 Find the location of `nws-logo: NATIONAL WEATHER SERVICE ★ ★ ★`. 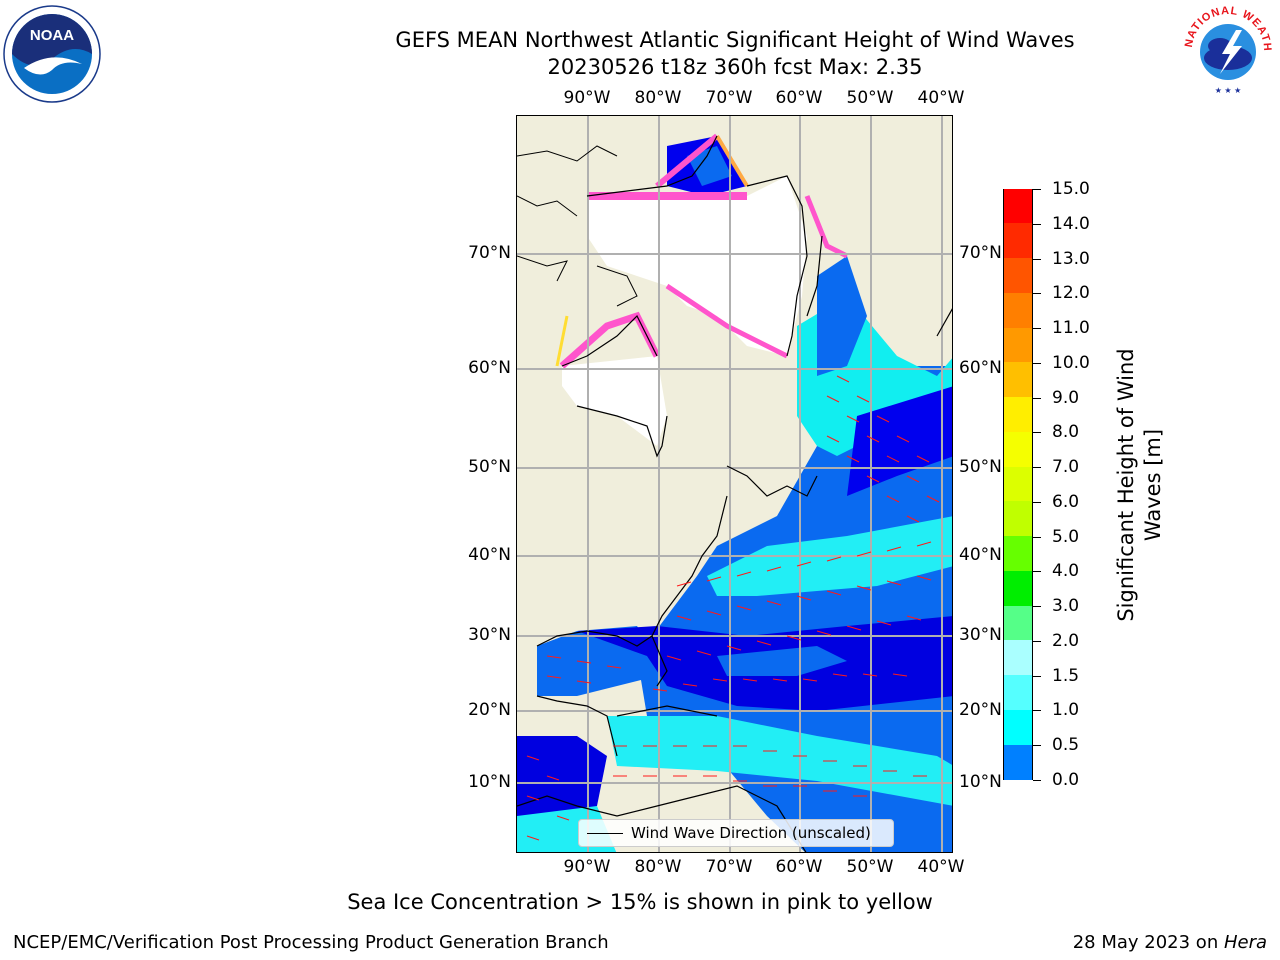

nws-logo: NATIONAL WEATHER SERVICE ★ ★ ★ is located at coordinates (1226, 49).